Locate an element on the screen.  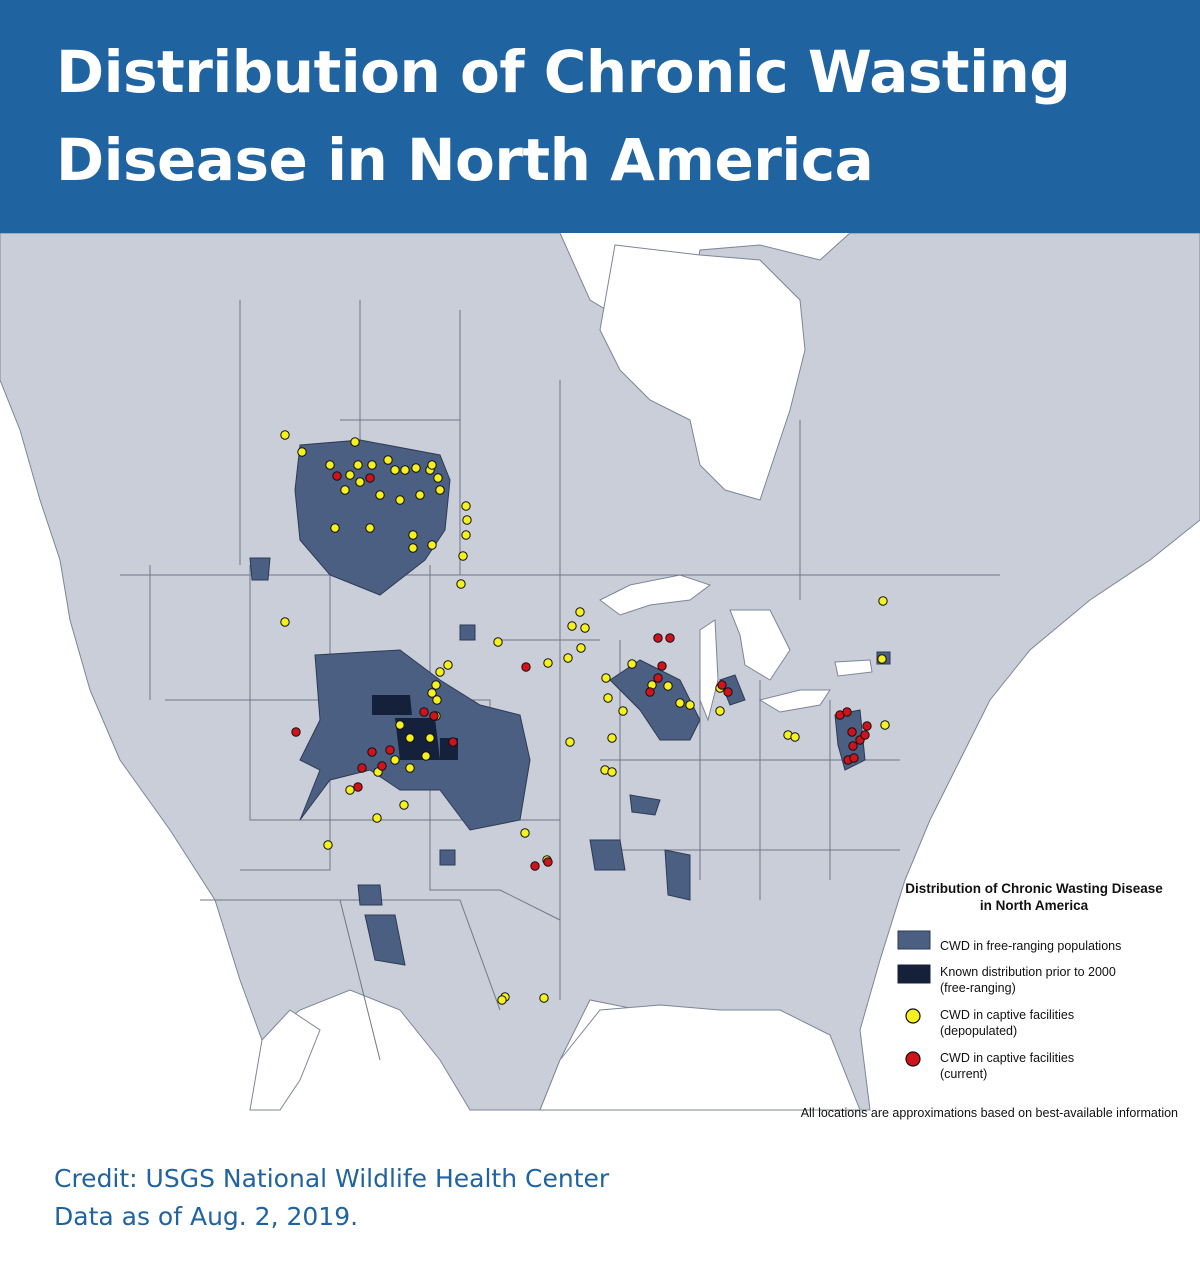
legend-item-free-ranging: CWD in free-ranging populations is located at coordinates (1034, 951).